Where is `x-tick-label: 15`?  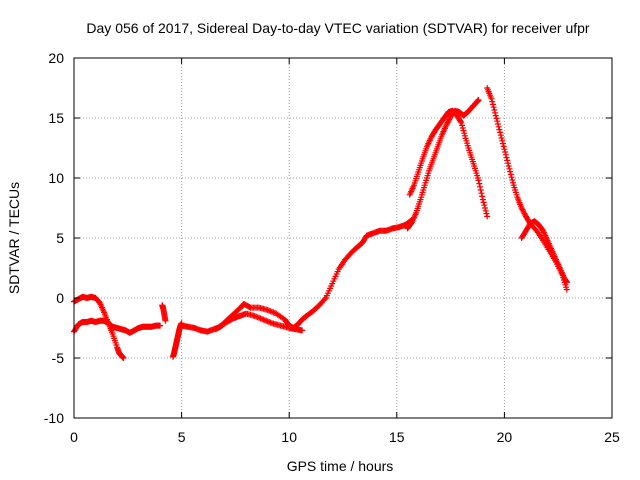
x-tick-label: 15 is located at coordinates (397, 437).